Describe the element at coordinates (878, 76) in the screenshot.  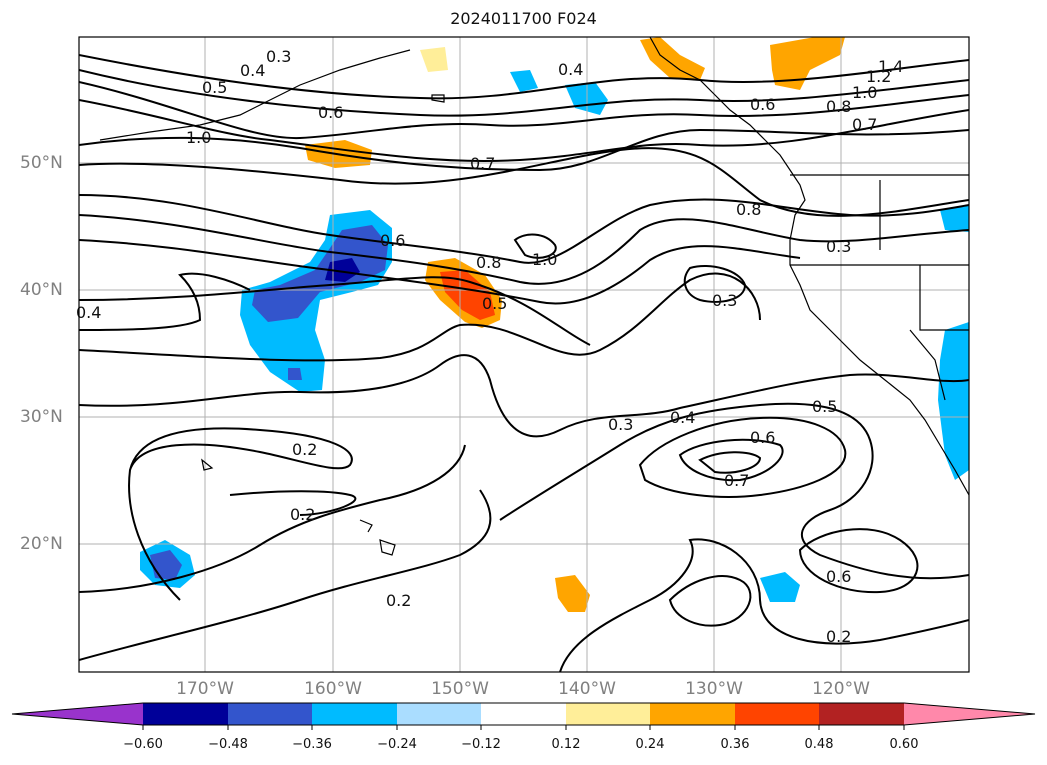
I see `contour-label: 1.2` at that location.